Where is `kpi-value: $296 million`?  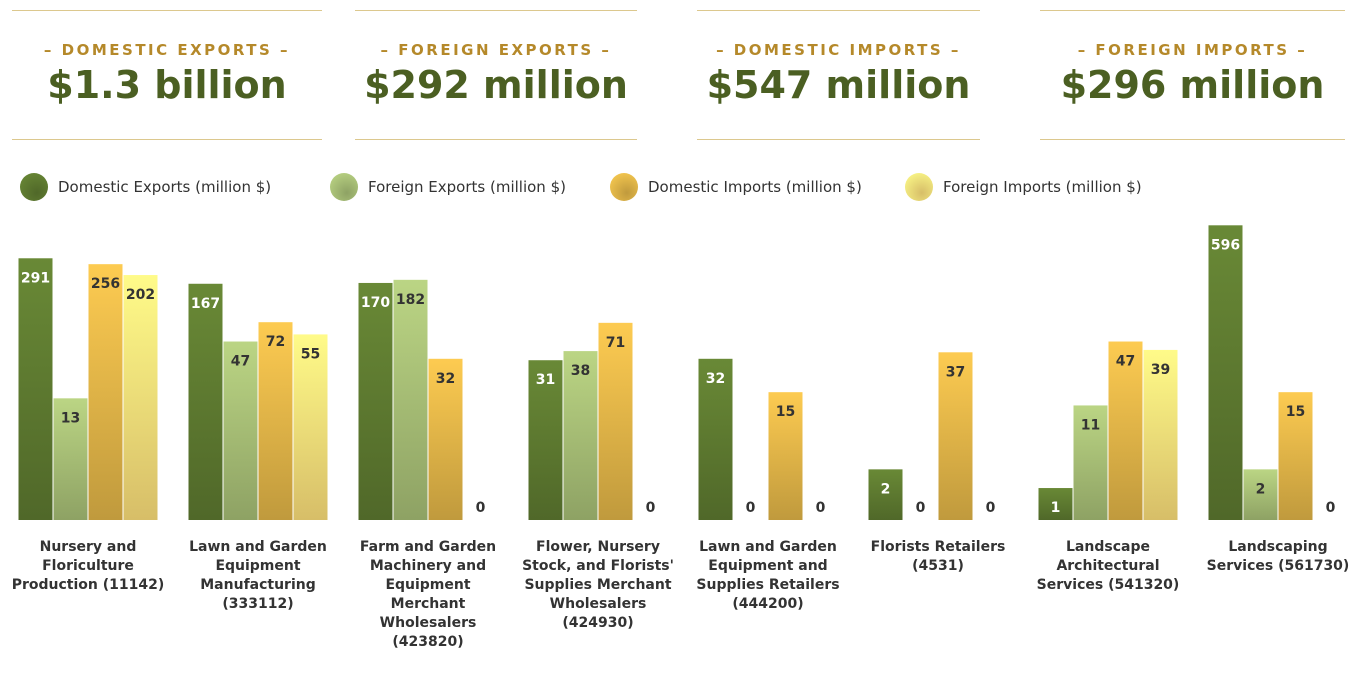 kpi-value: $296 million is located at coordinates (1192, 85).